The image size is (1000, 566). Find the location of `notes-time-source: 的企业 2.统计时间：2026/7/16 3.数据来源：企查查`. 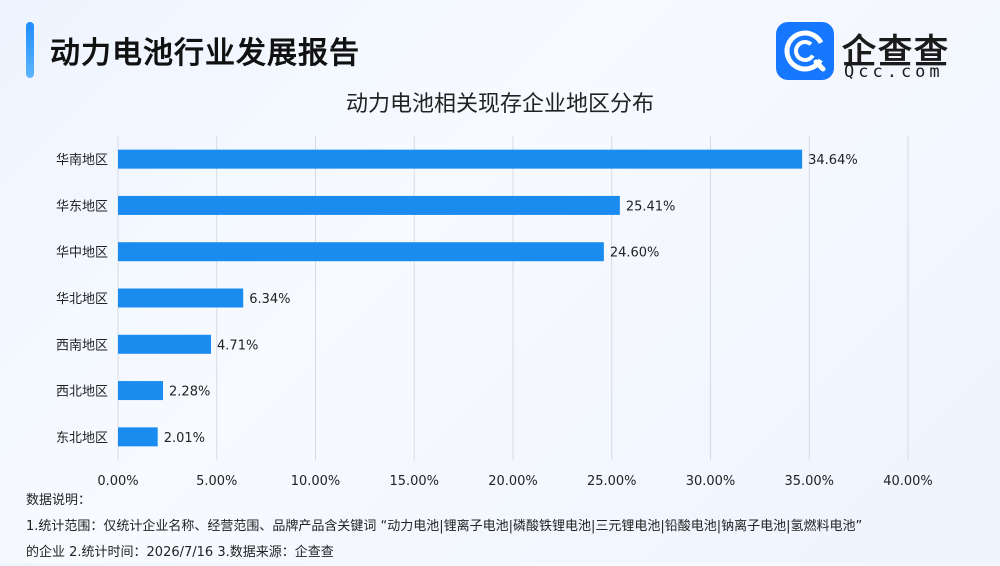

notes-time-source: 的企业 2.统计时间：2026/7/16 3.数据来源：企查查 is located at coordinates (180, 552).